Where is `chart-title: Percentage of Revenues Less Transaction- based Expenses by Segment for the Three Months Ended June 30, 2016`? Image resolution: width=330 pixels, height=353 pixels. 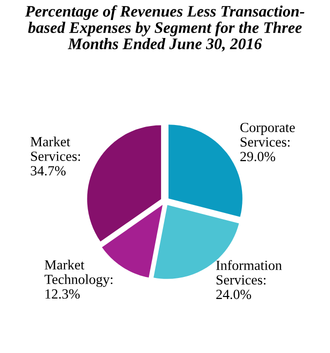
chart-title: Percentage of Revenues Less Transaction- based Expenses by Segment for the Three Months Ended June 30, 2016 is located at coordinates (164, 28).